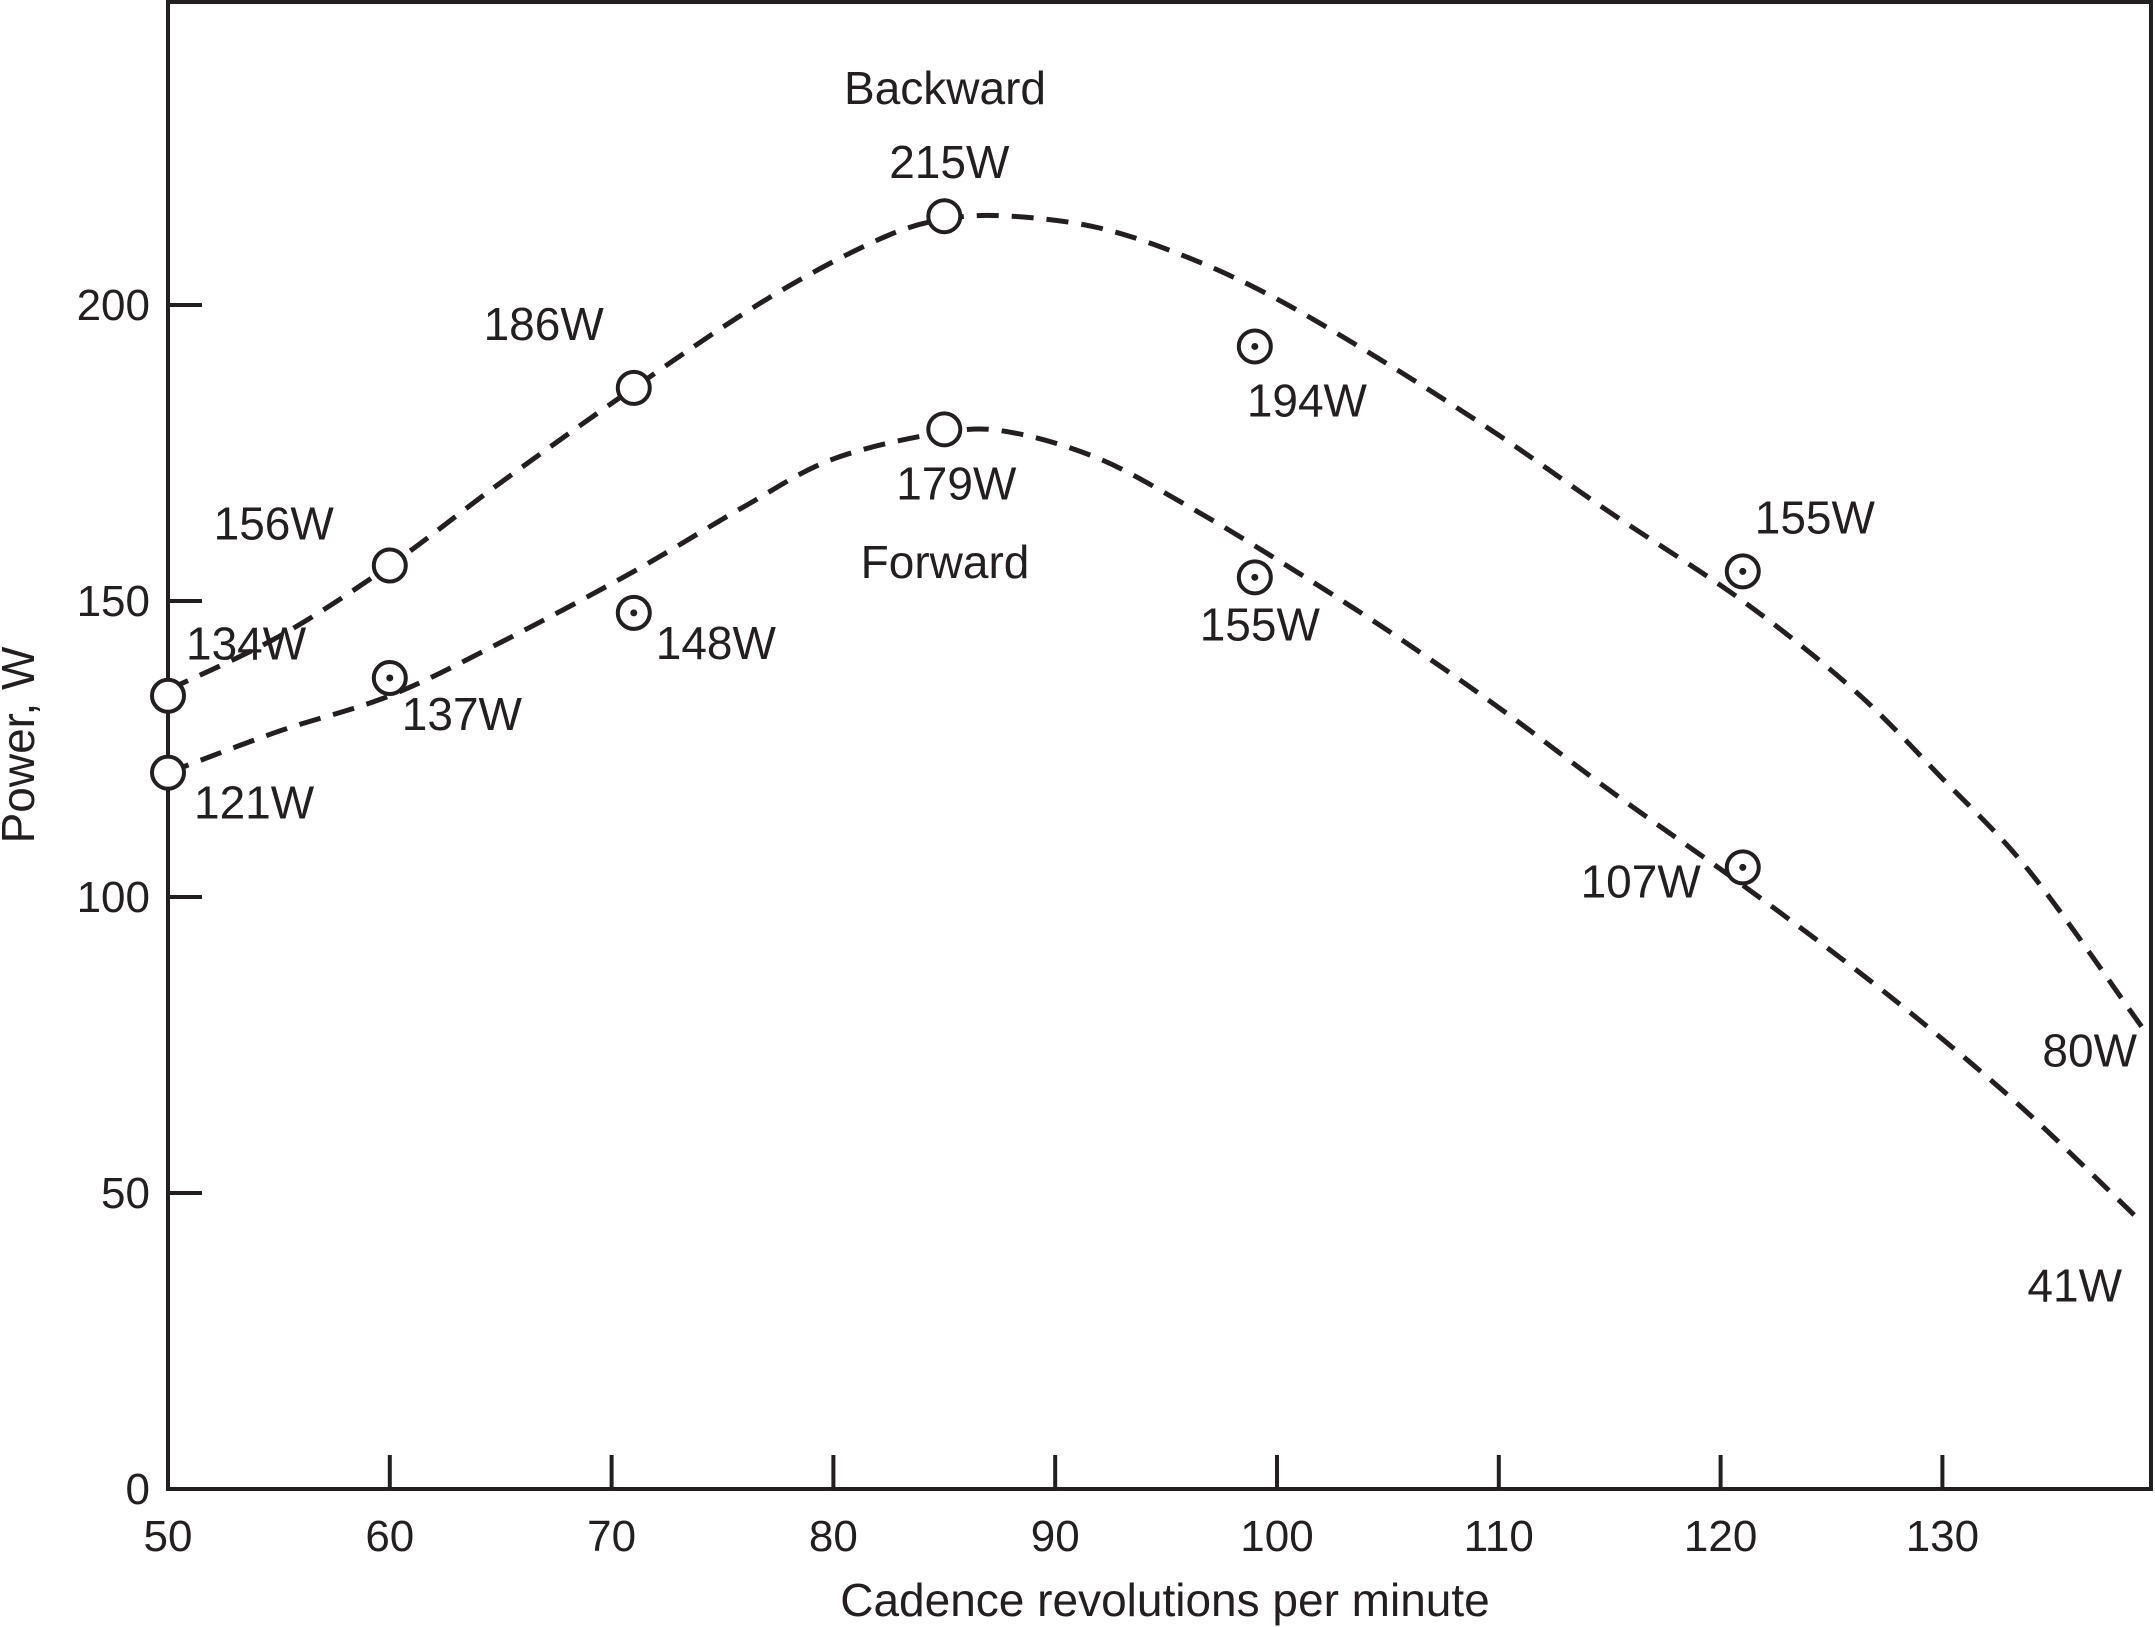 Image resolution: width=2155 pixels, height=1627 pixels. What do you see at coordinates (1720, 1536) in the screenshot?
I see `x-tick-label: 120` at bounding box center [1720, 1536].